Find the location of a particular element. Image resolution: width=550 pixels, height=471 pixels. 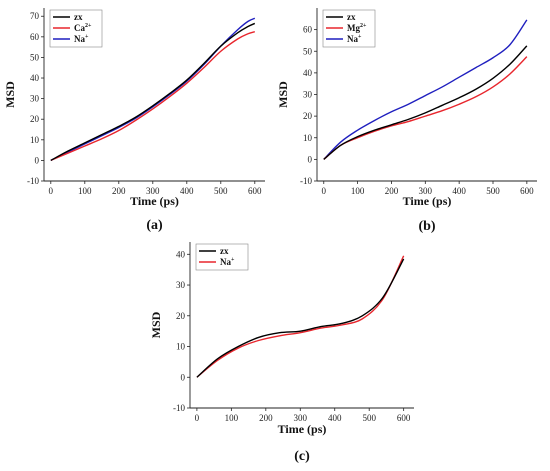

series-line-ca is located at coordinates (153, 96).